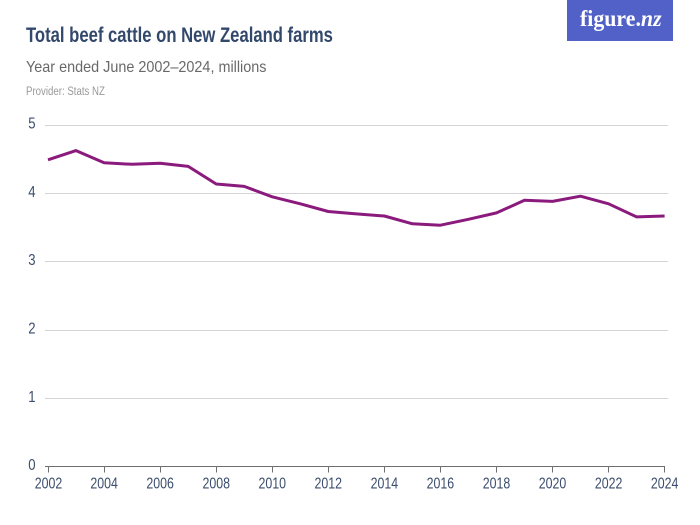 The width and height of the screenshot is (700, 525). What do you see at coordinates (49, 483) in the screenshot?
I see `svg-text: 2002` at bounding box center [49, 483].